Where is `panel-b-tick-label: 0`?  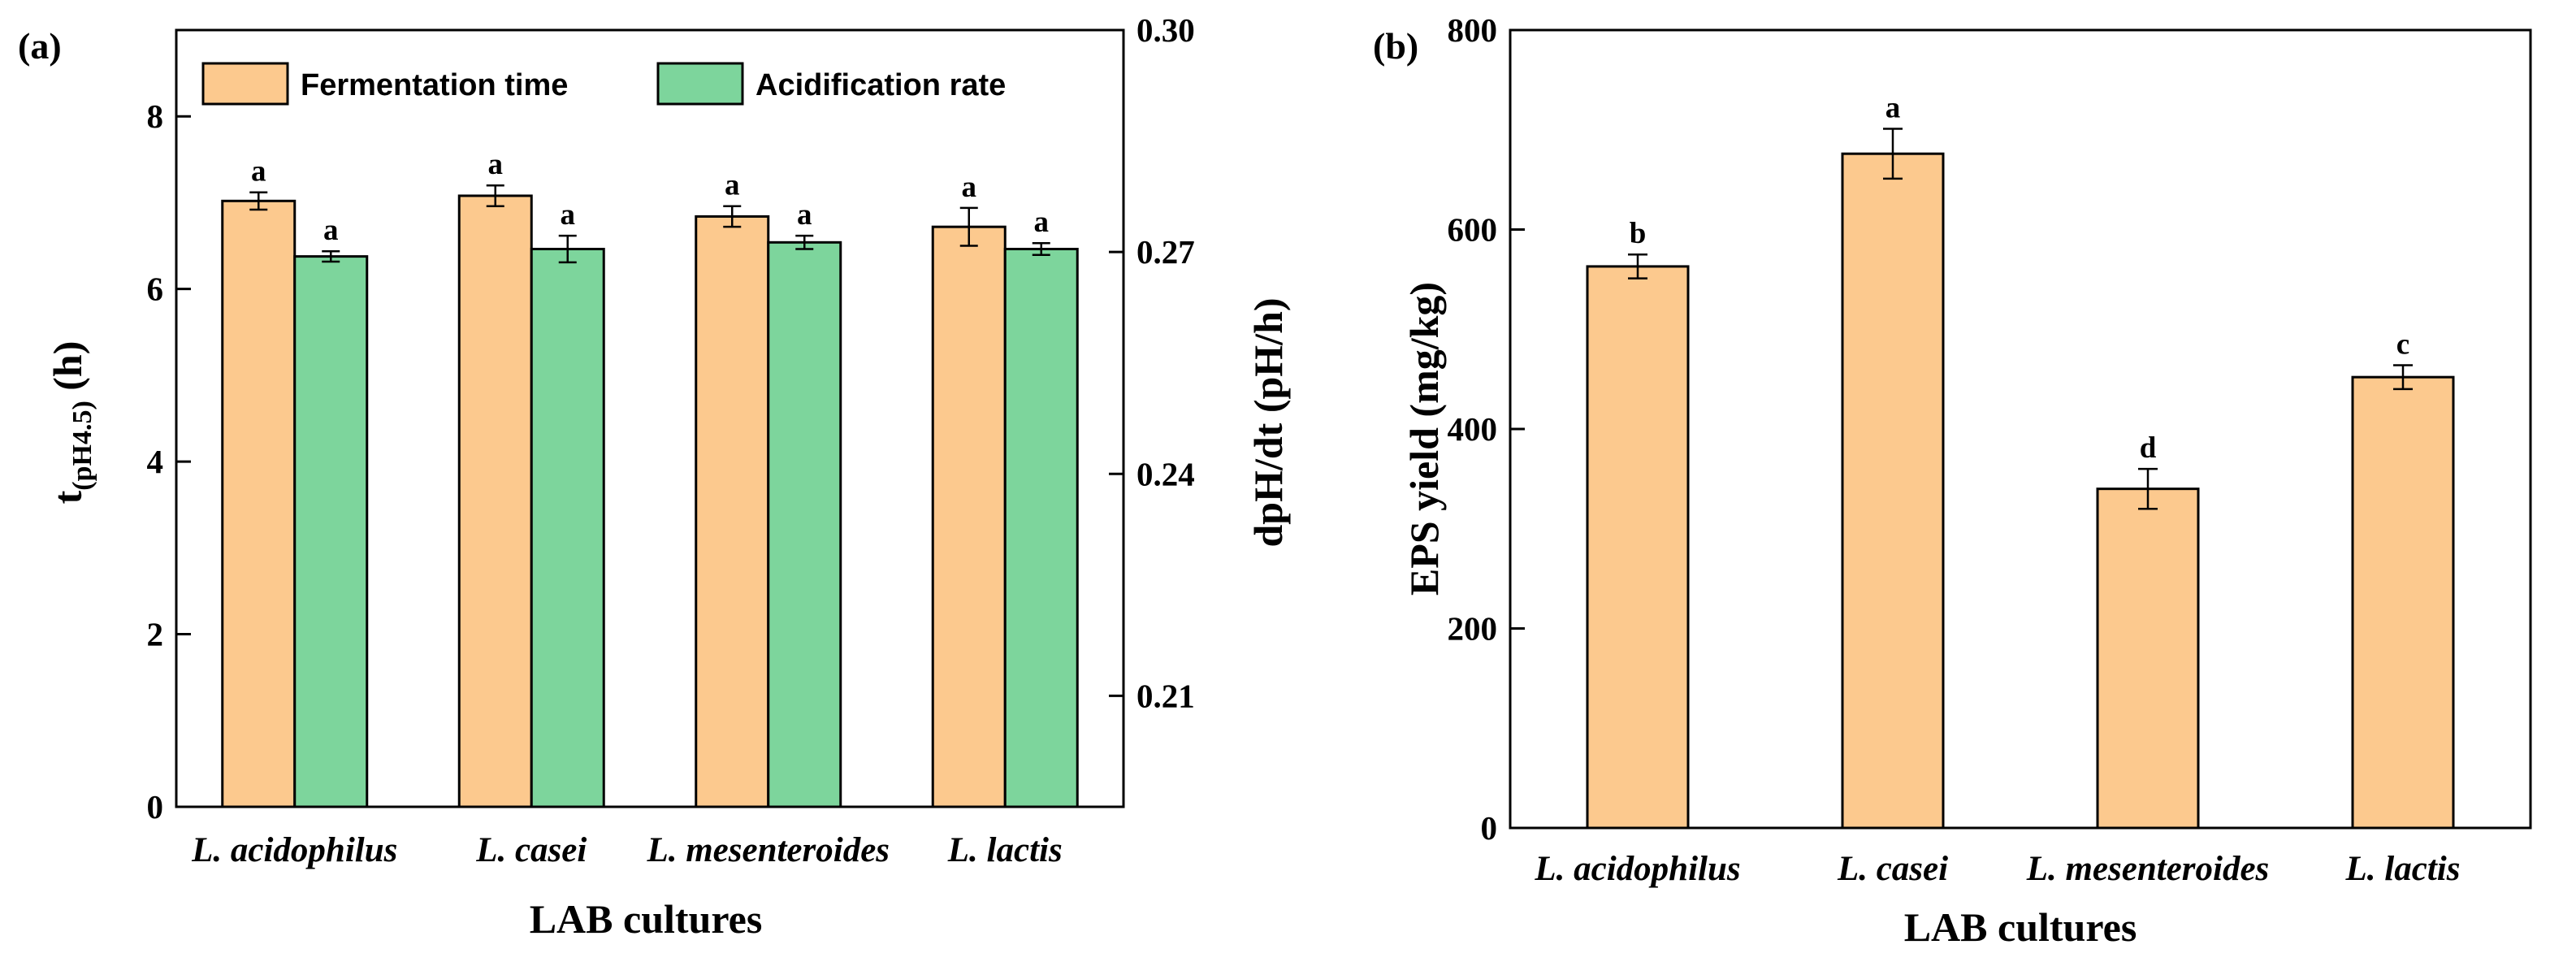
panel-b-tick-label: 0 is located at coordinates (1489, 828).